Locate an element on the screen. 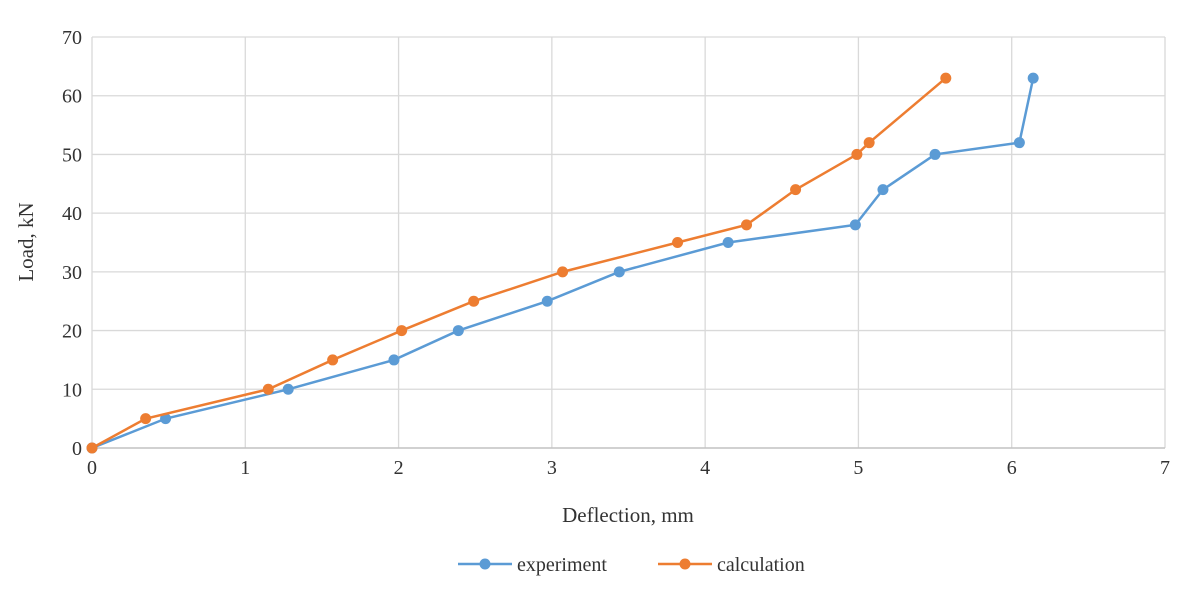 This screenshot has width=1200, height=599. x-axis-label: Deflection, mm is located at coordinates (628, 515).